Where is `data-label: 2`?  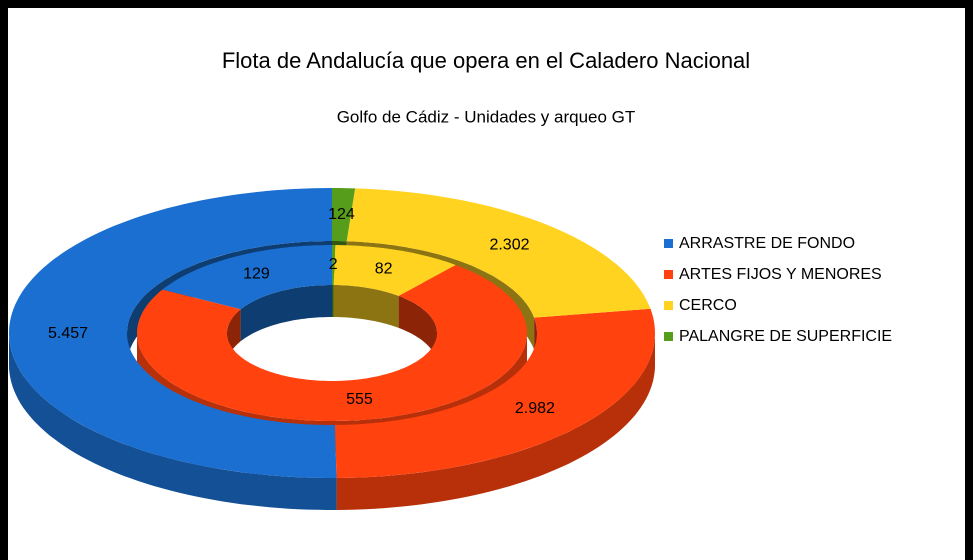 data-label: 2 is located at coordinates (333, 264).